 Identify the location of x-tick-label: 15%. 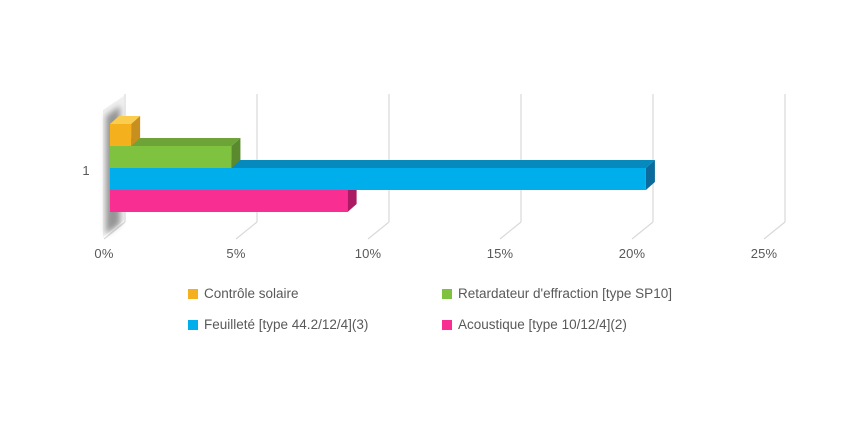
(500, 253).